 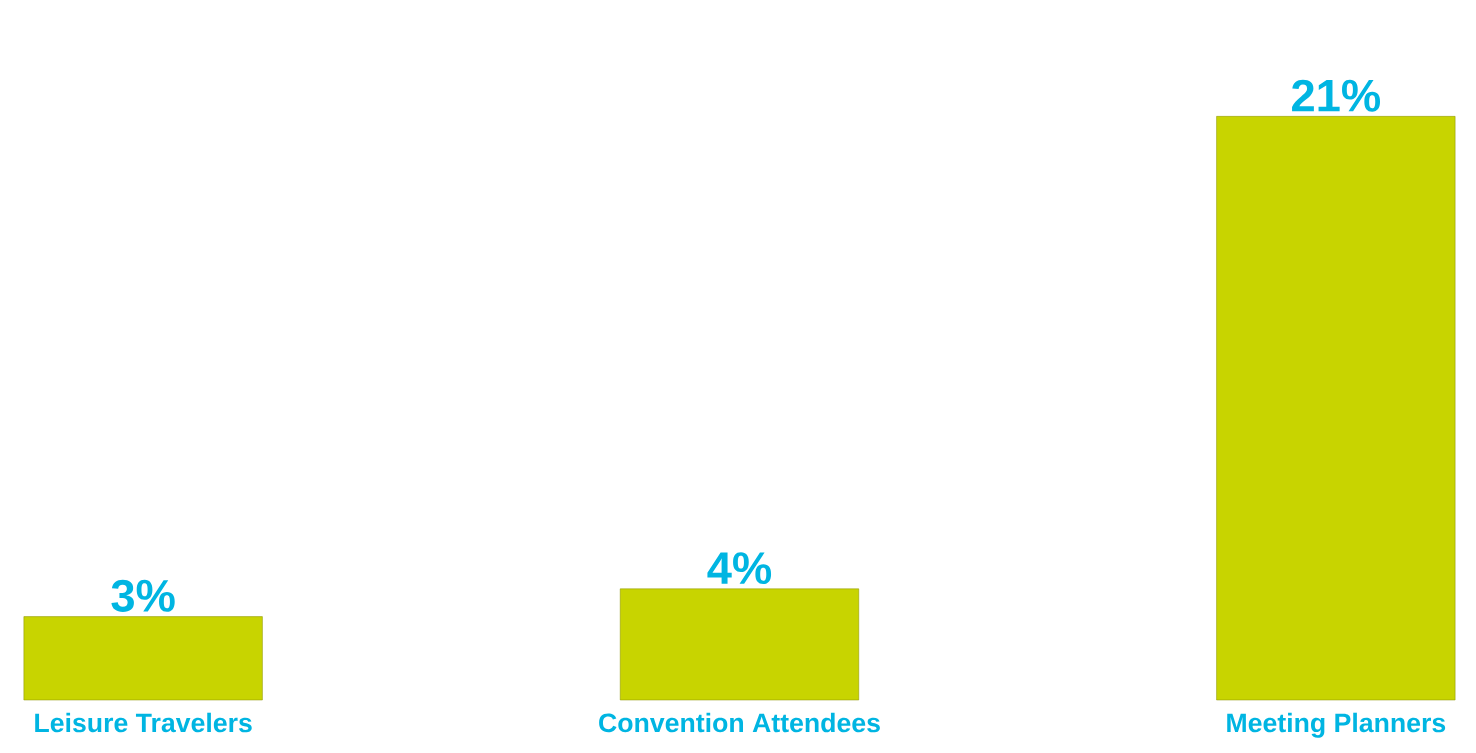 I want to click on data-label: 21%, so click(x=1336, y=95).